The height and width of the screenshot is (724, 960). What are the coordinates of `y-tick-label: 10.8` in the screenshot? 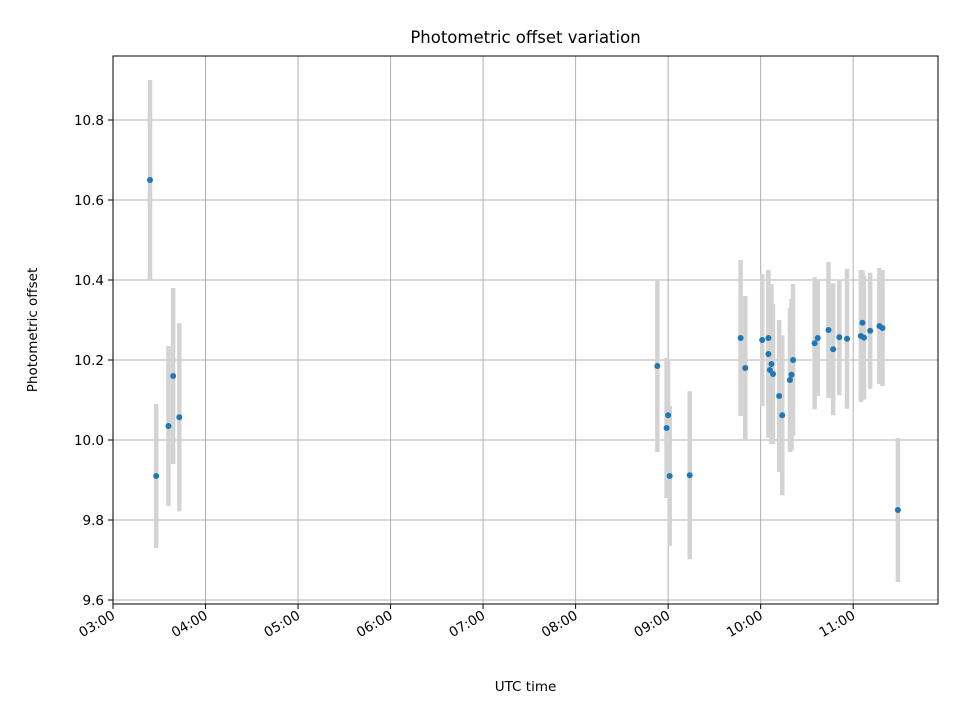 It's located at (89, 121).